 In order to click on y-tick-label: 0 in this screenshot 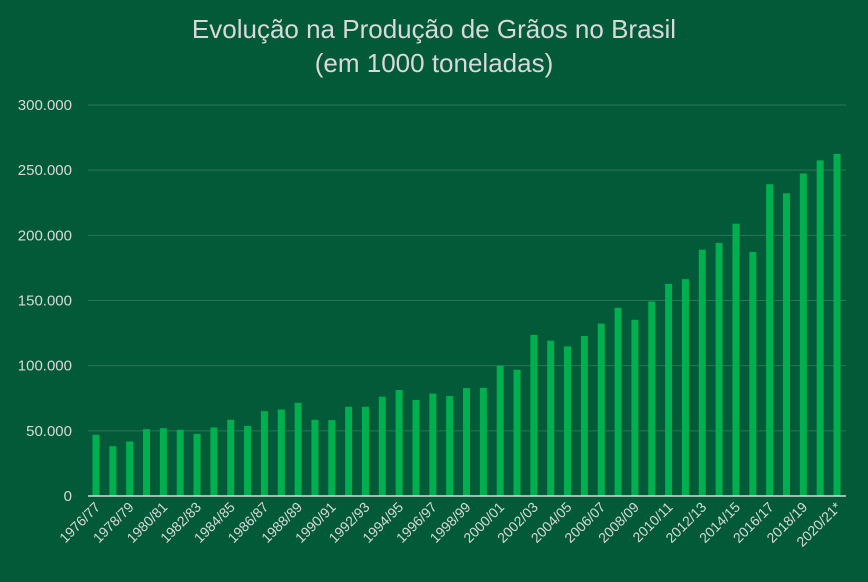, I will do `click(68, 496)`.